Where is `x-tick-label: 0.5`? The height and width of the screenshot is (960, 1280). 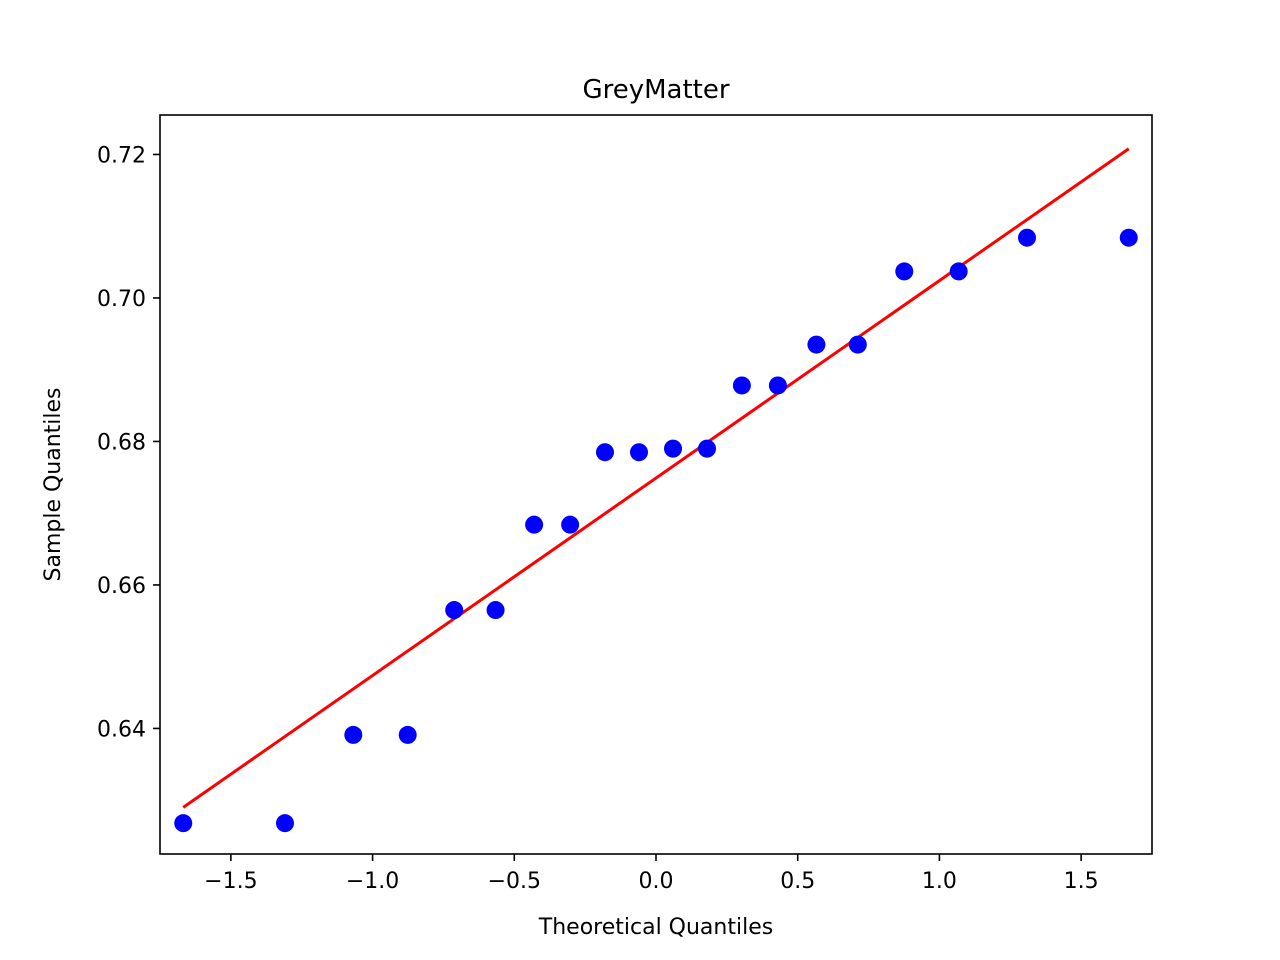
x-tick-label: 0.5 is located at coordinates (797, 881).